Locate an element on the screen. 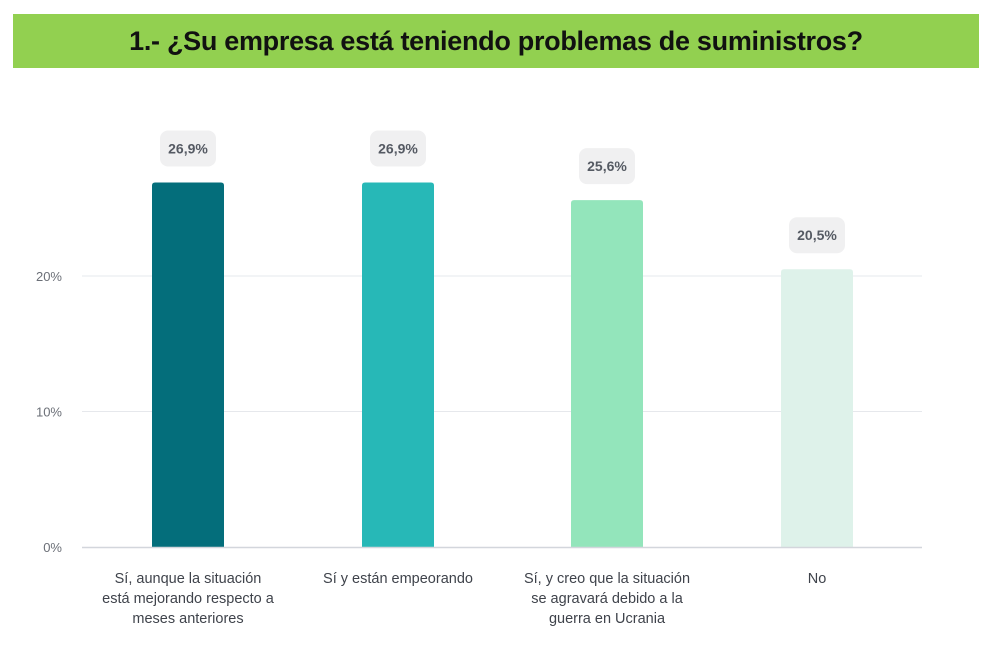 The width and height of the screenshot is (1000, 658). y-tick-label: 0% is located at coordinates (52, 547).